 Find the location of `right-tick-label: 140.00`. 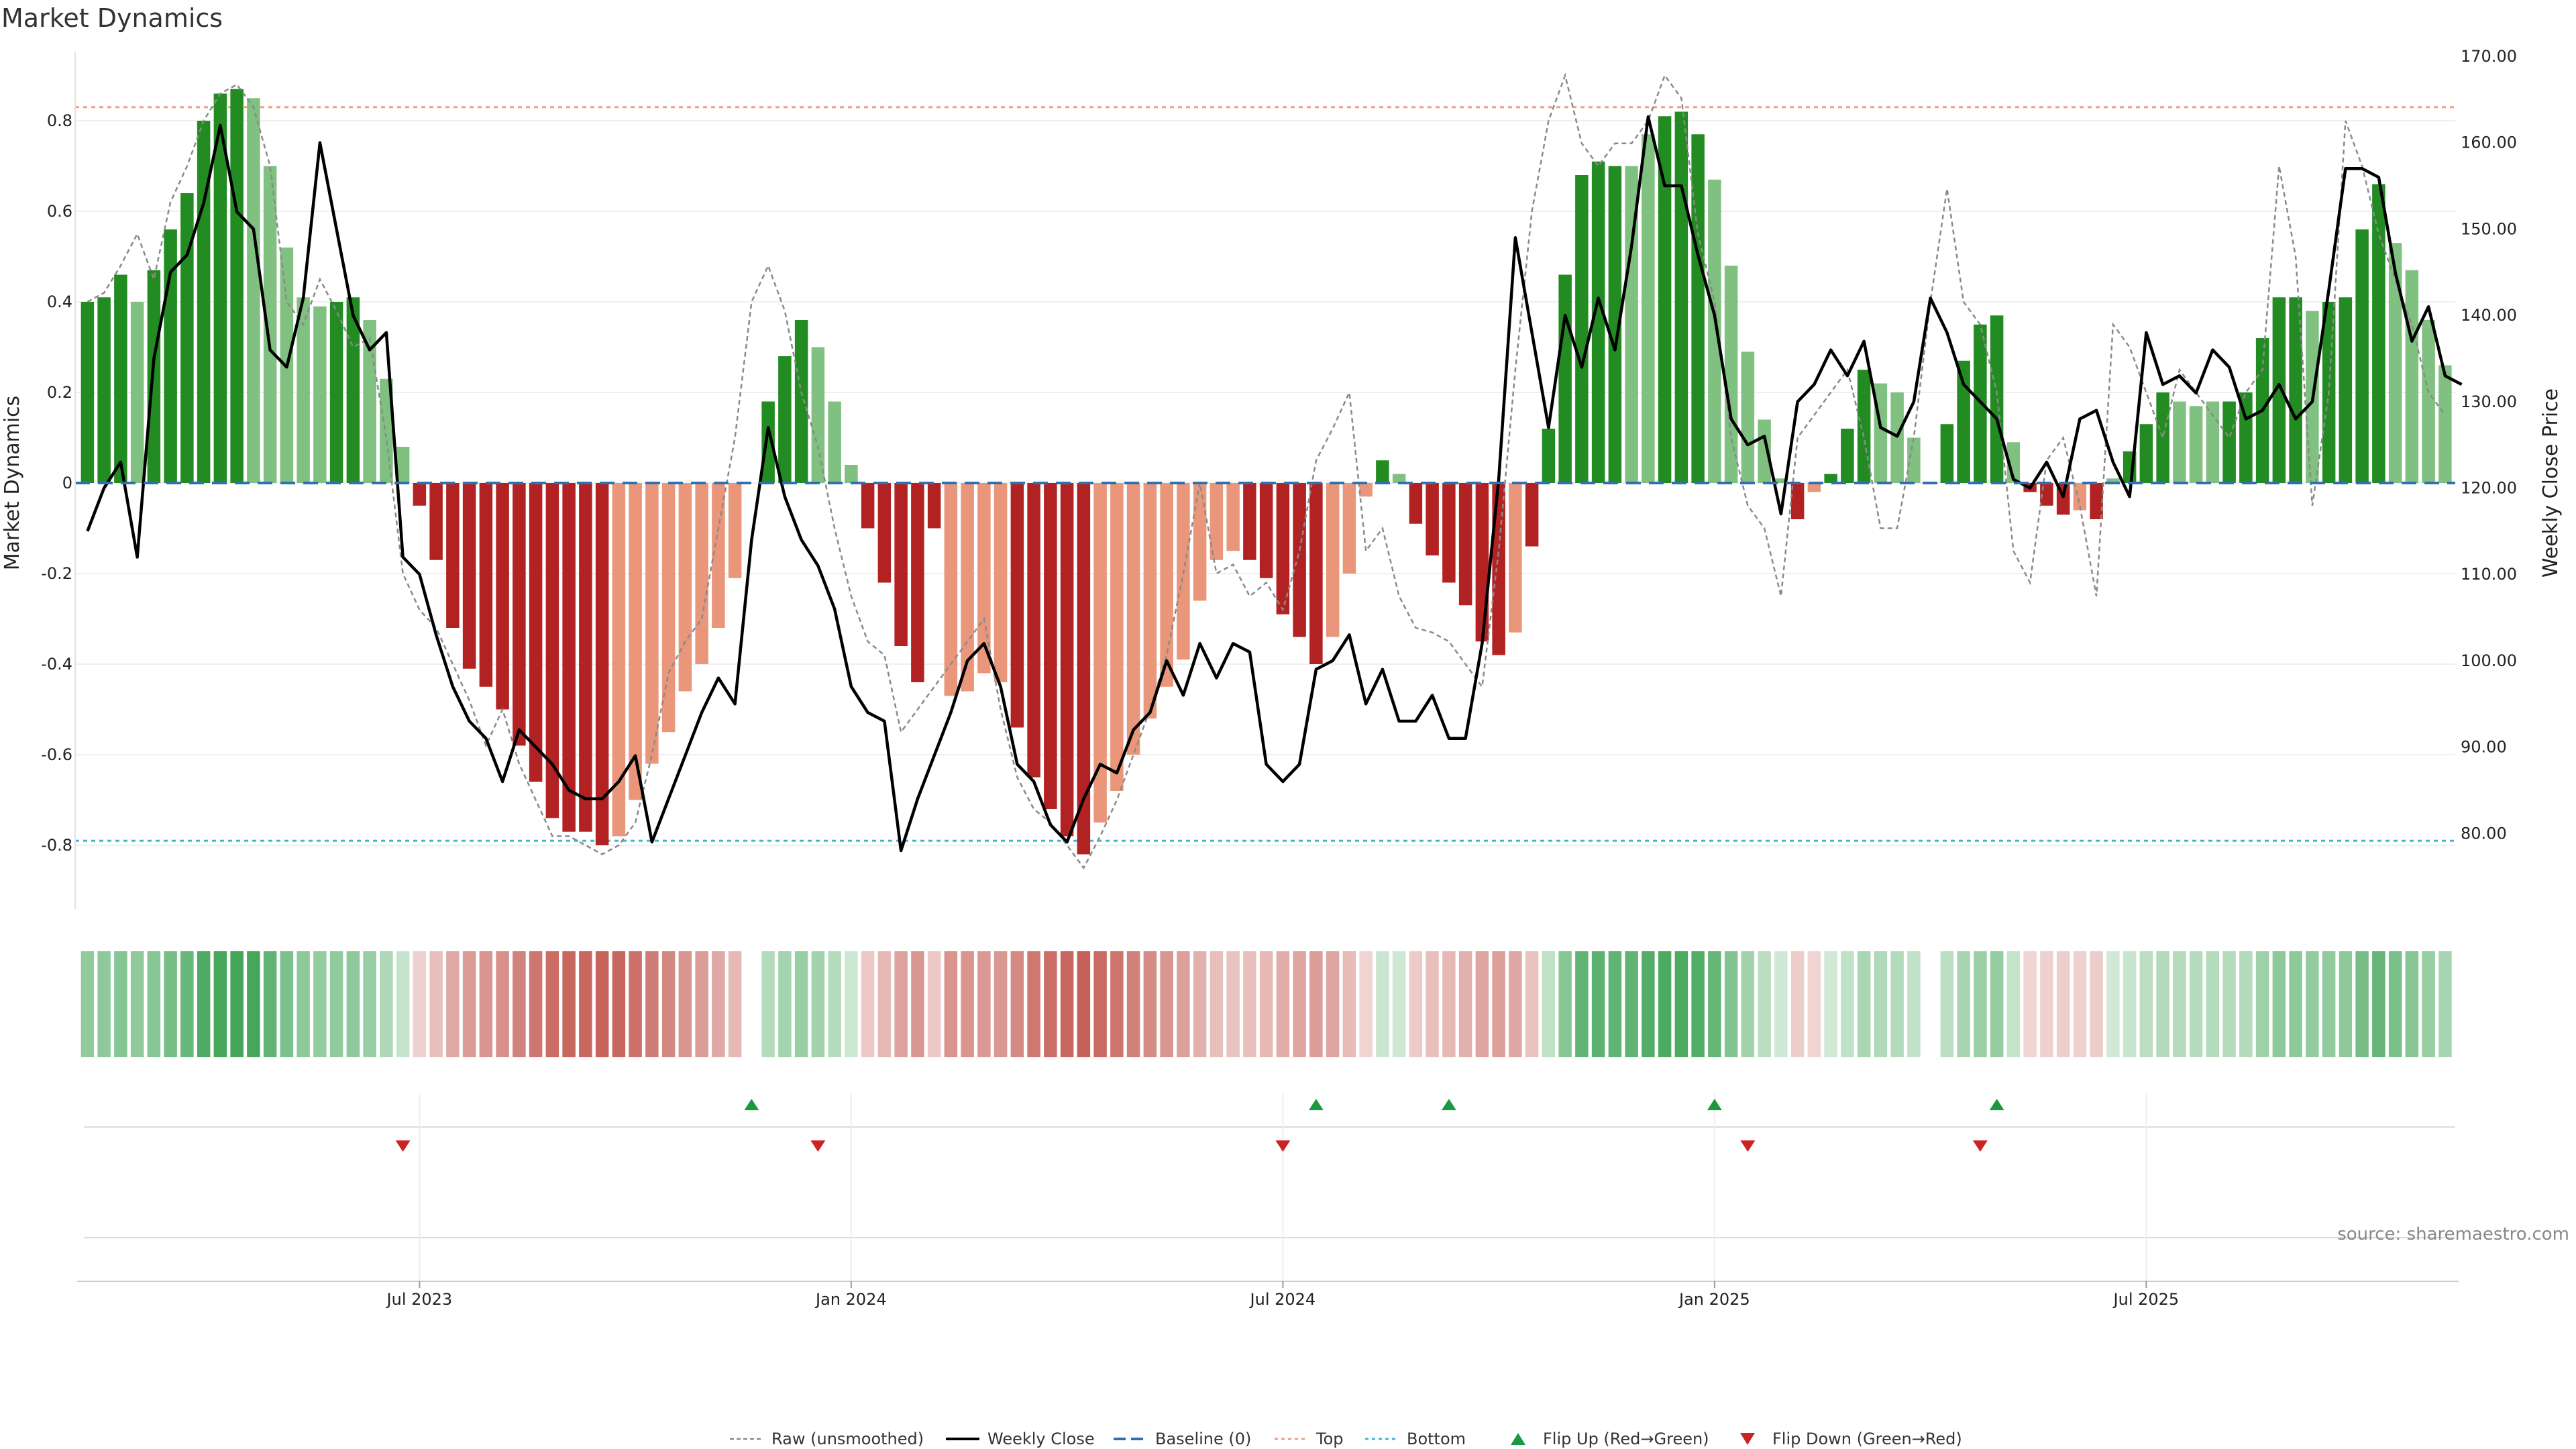

right-tick-label: 140.00 is located at coordinates (2489, 315).